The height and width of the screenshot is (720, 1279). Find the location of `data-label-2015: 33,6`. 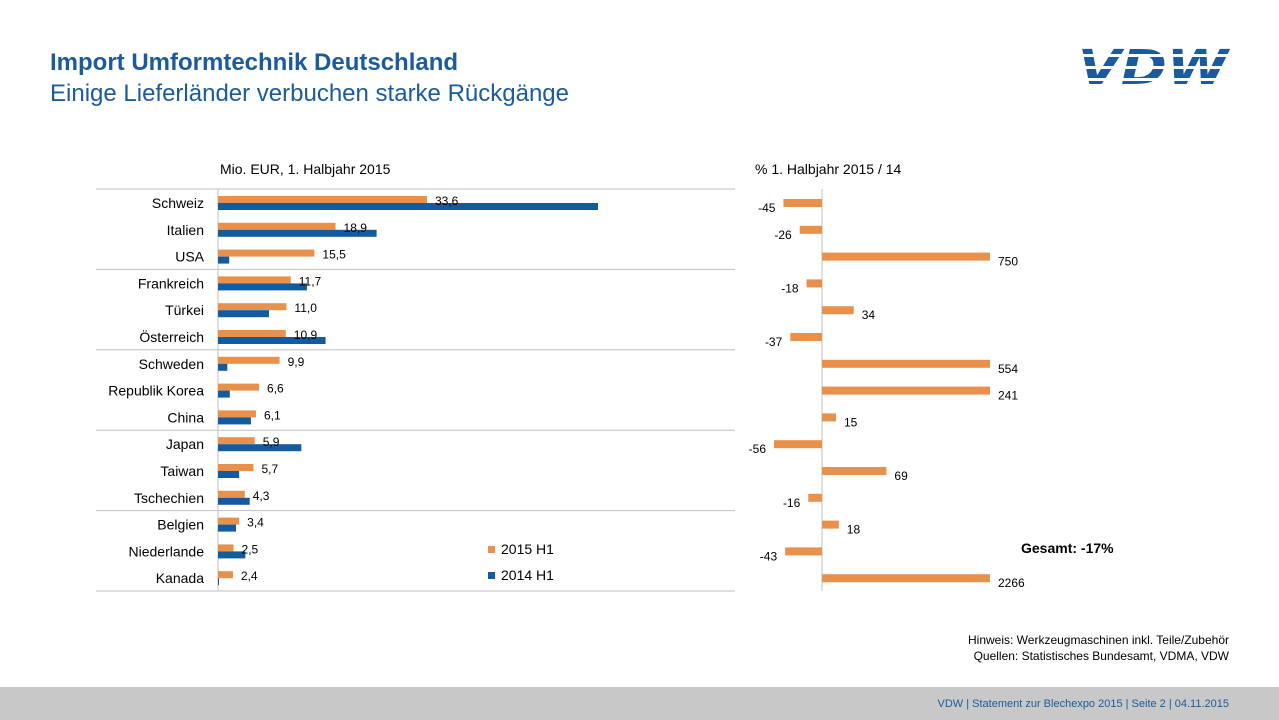

data-label-2015: 33,6 is located at coordinates (447, 201).